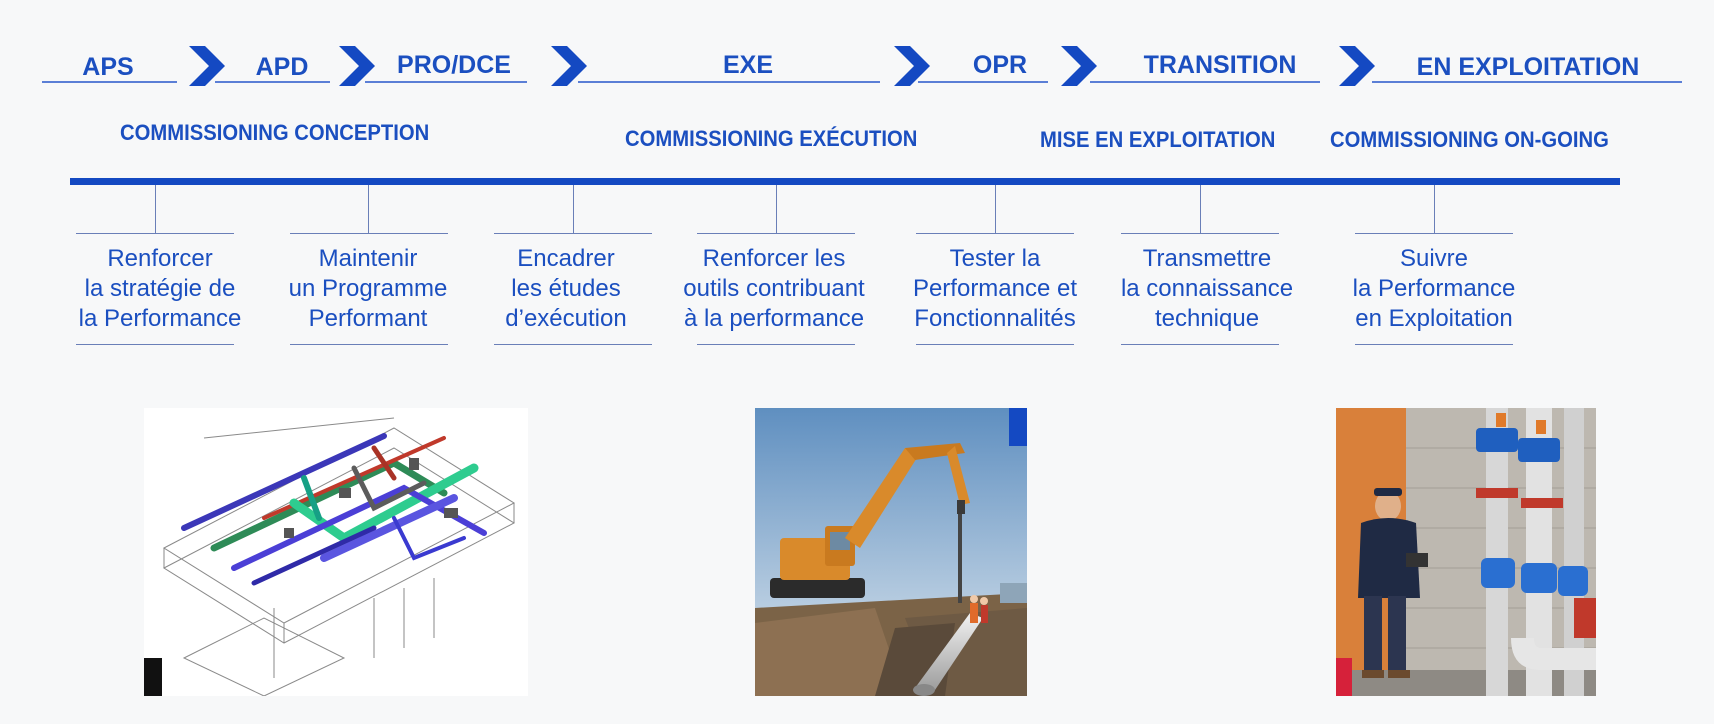 The height and width of the screenshot is (724, 1714). What do you see at coordinates (1469, 139) in the screenshot?
I see `commissioning-on-going: COMMISSIONING ON-GOING` at bounding box center [1469, 139].